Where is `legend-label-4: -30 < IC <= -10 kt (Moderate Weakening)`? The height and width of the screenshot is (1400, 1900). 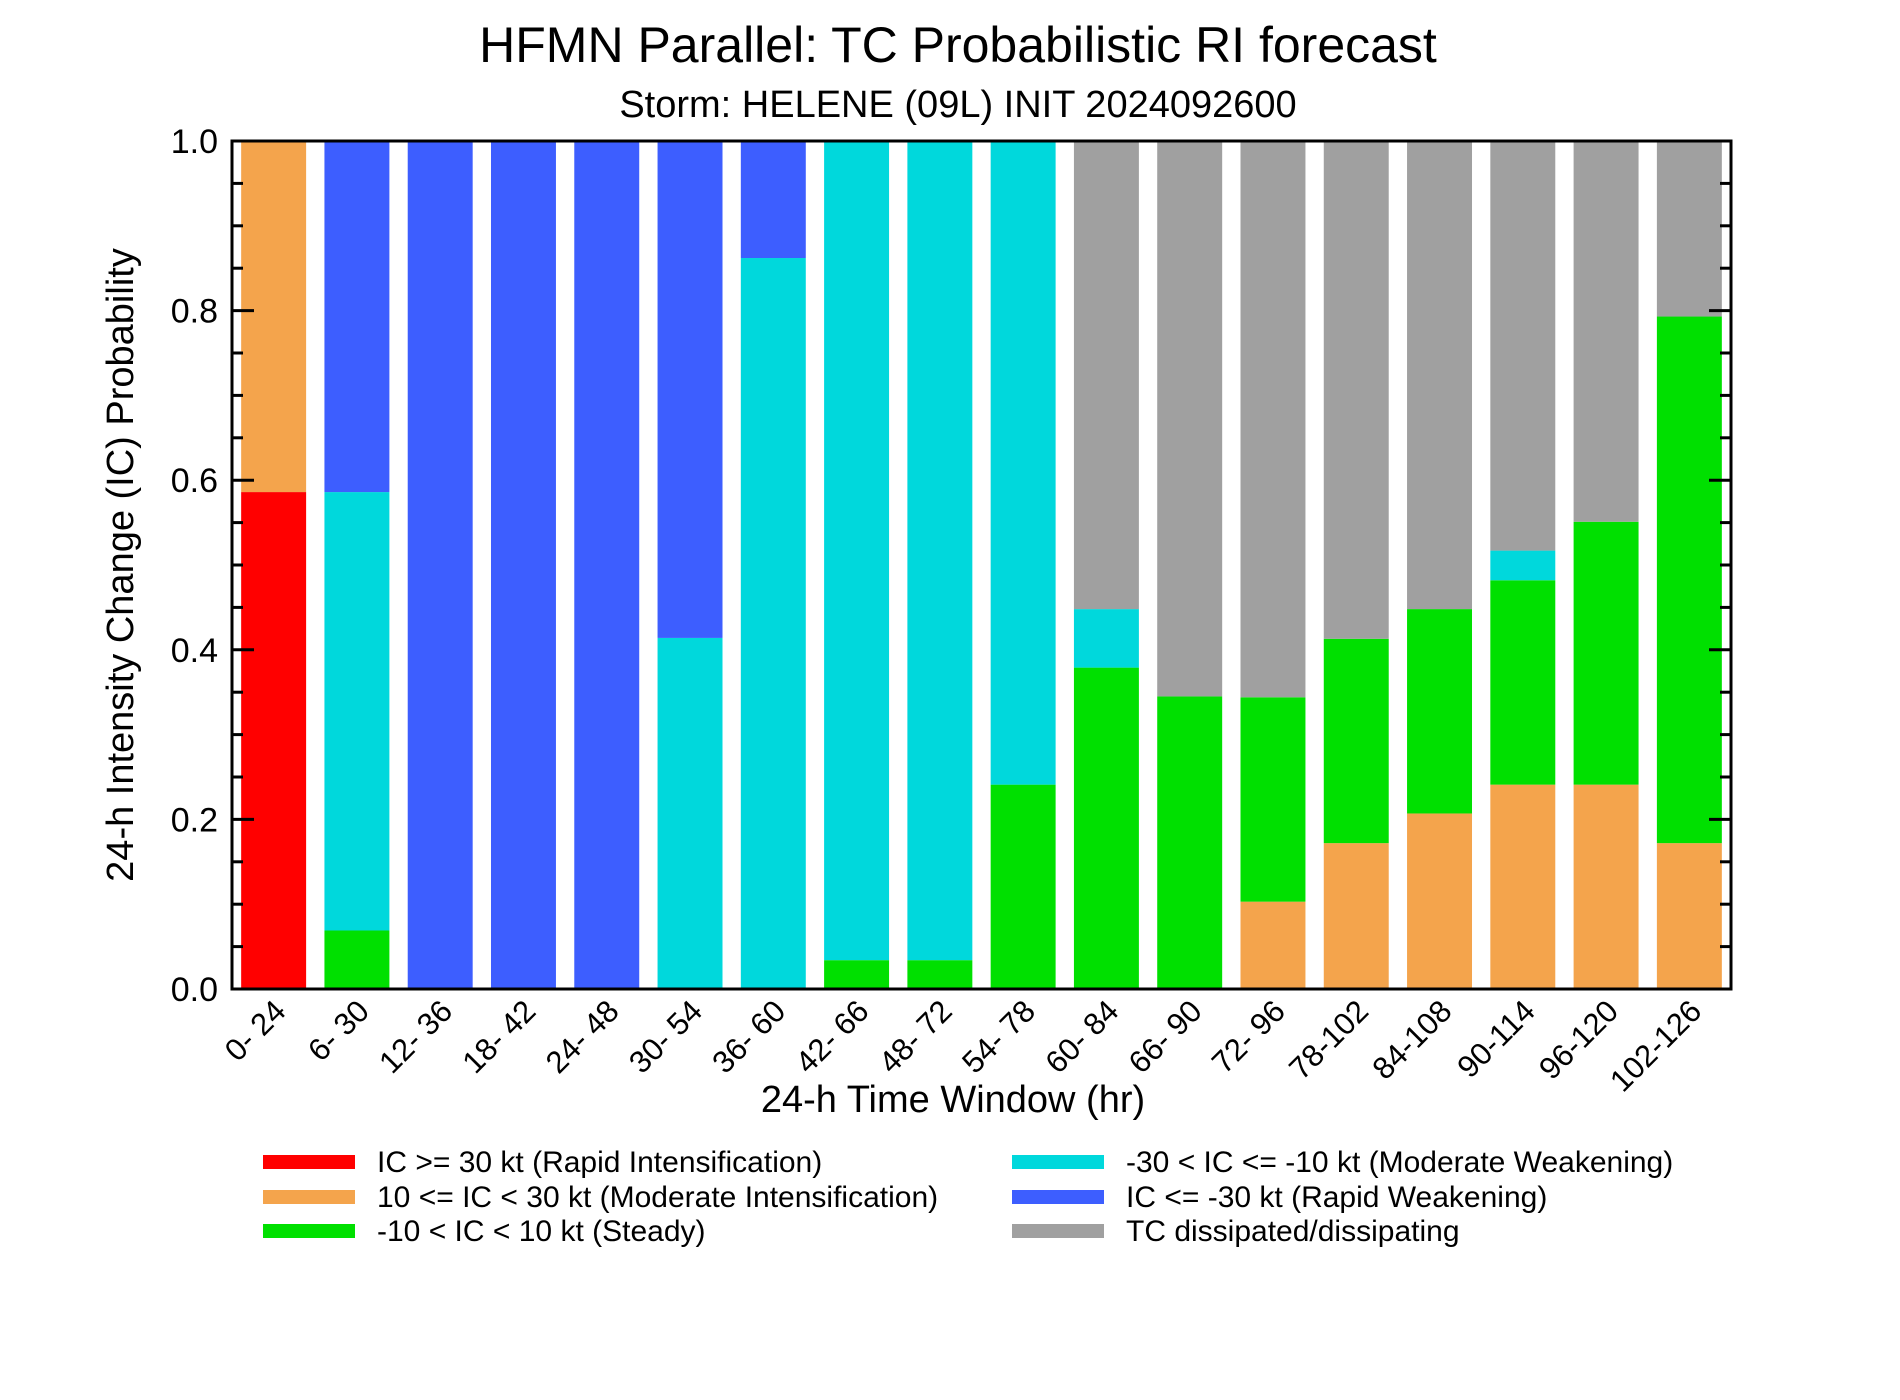
legend-label-4: -30 < IC <= -10 kt (Moderate Weakening) is located at coordinates (1399, 1162).